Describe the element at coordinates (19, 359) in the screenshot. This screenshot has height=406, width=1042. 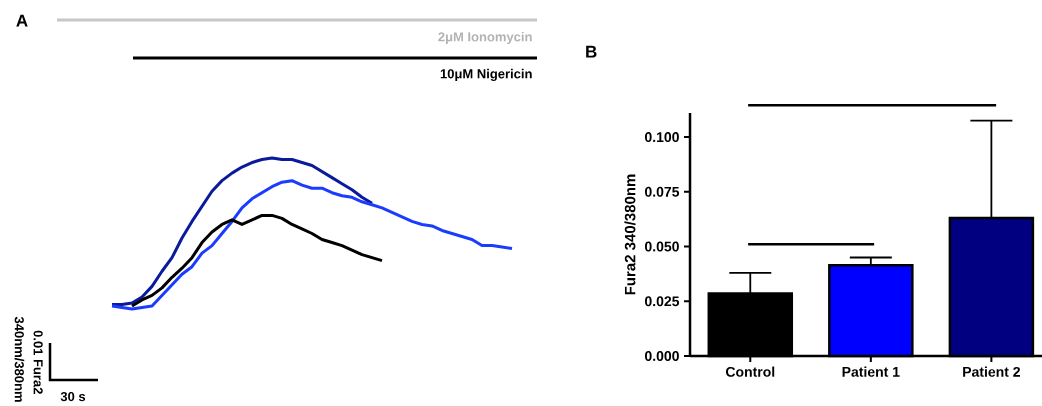
I see `text: 340nm/380nm` at that location.